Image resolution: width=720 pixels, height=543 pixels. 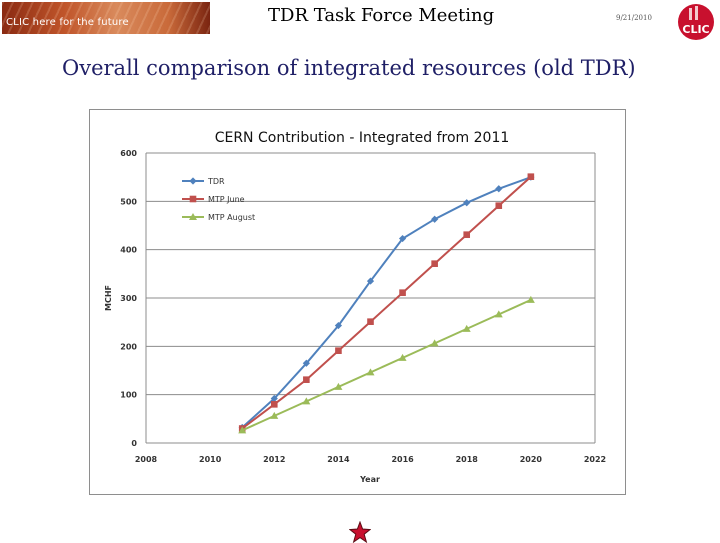 I want to click on clic-logo-icon: CLIC, so click(x=696, y=22).